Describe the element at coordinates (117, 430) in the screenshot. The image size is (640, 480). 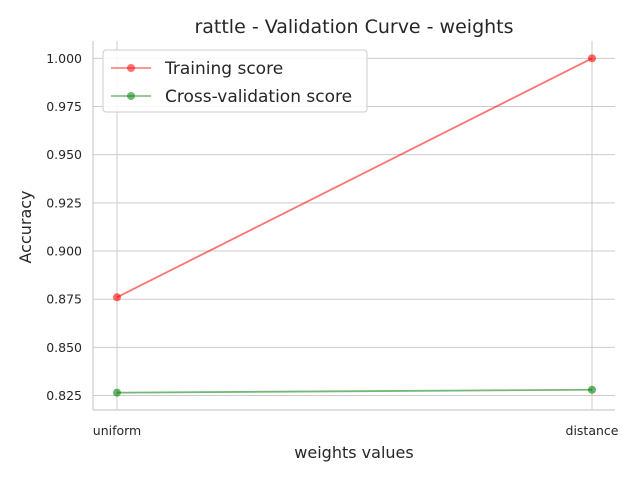
I see `x-tick-label: uniform` at that location.